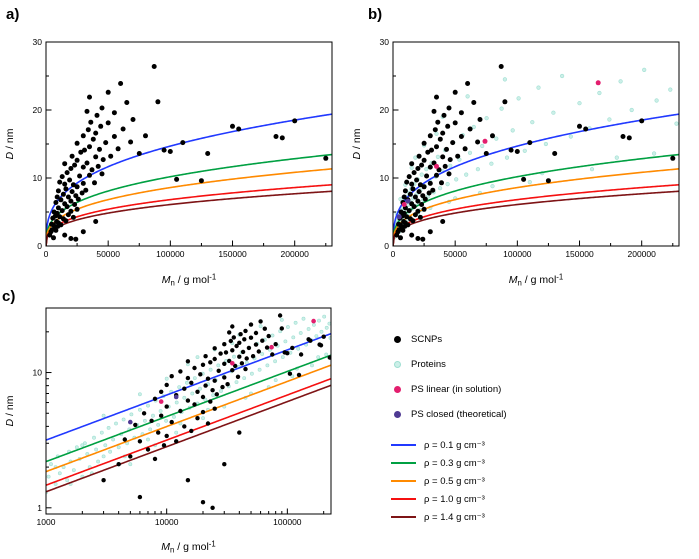  I want to click on legend-group-gap, so click(526, 431).